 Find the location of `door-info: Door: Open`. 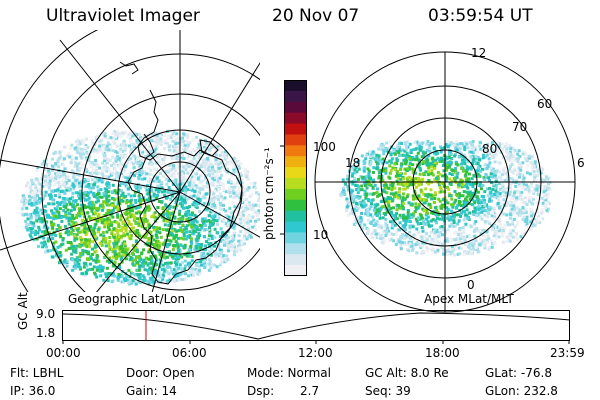

door-info: Door: Open is located at coordinates (160, 373).